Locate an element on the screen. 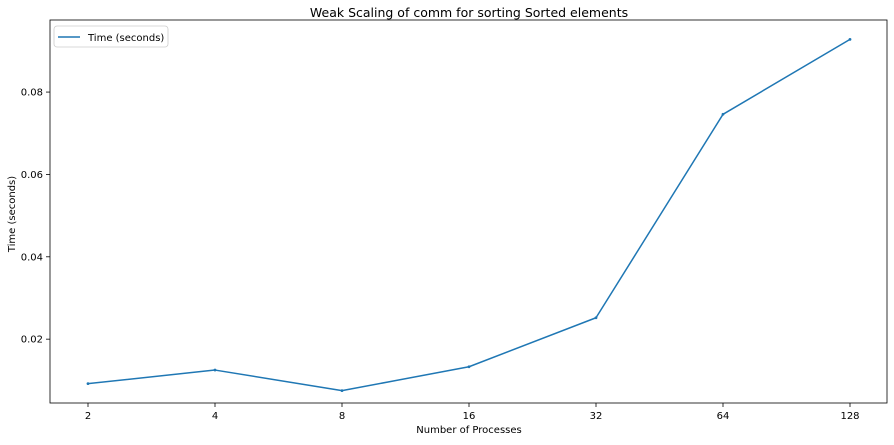 This screenshot has width=894, height=445. x-tick-label: 128 is located at coordinates (849, 416).